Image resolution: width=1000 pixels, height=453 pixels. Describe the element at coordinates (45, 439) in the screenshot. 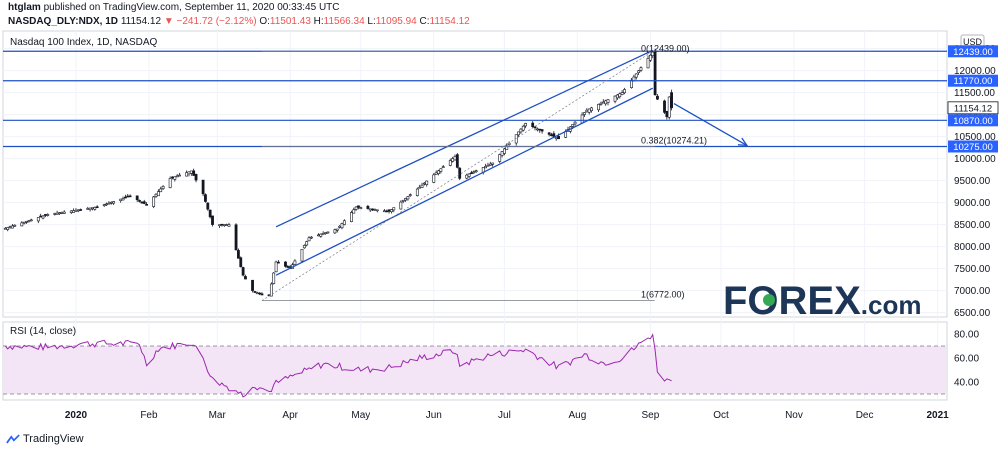

I see `tradingview-footer: TradingView` at that location.